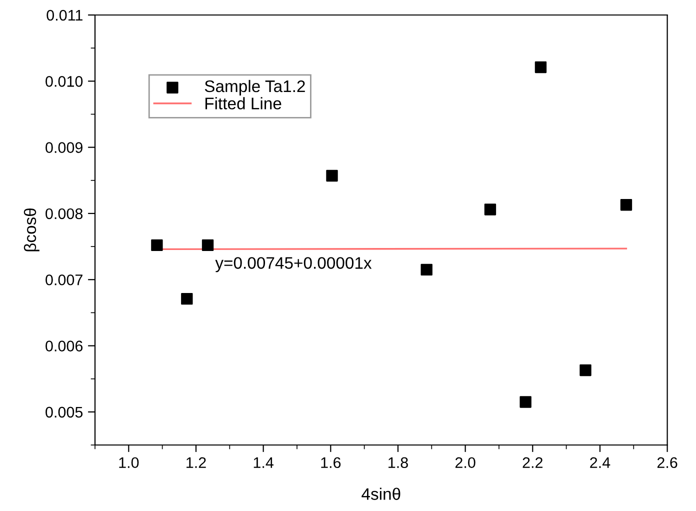 The image size is (696, 511). What do you see at coordinates (129, 462) in the screenshot?
I see `x-tick-label: 1.0` at bounding box center [129, 462].